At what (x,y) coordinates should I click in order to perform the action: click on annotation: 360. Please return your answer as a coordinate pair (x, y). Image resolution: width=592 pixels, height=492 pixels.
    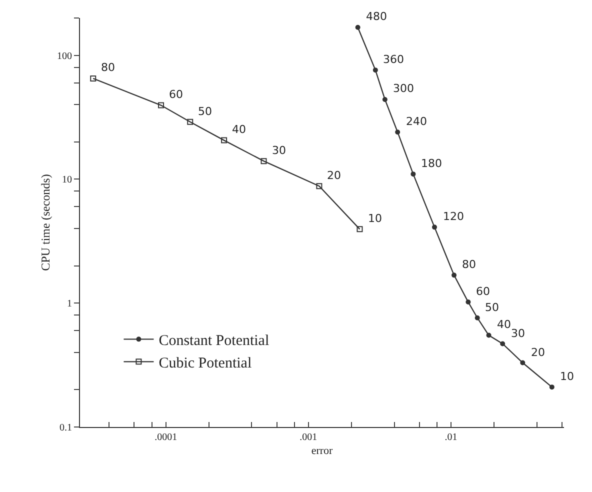
    Looking at the image, I should click on (393, 59).